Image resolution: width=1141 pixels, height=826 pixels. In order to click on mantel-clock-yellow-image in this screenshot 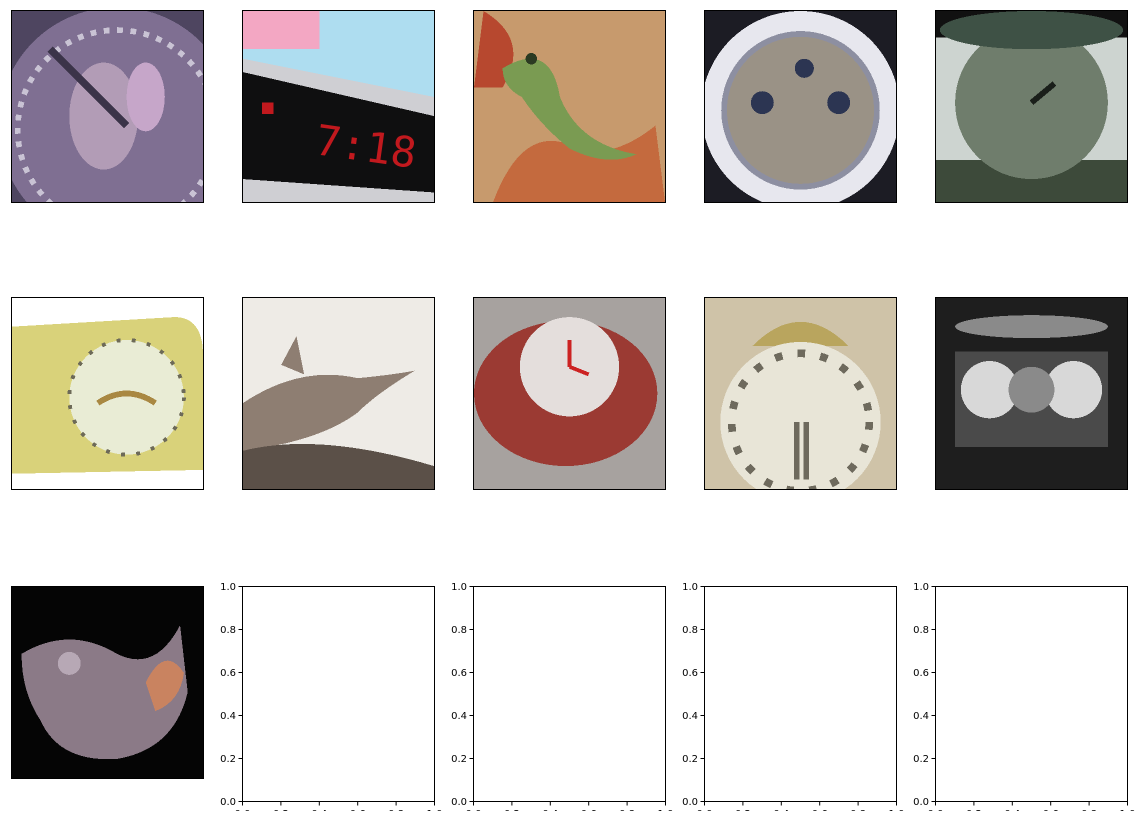, I will do `click(107, 393)`.